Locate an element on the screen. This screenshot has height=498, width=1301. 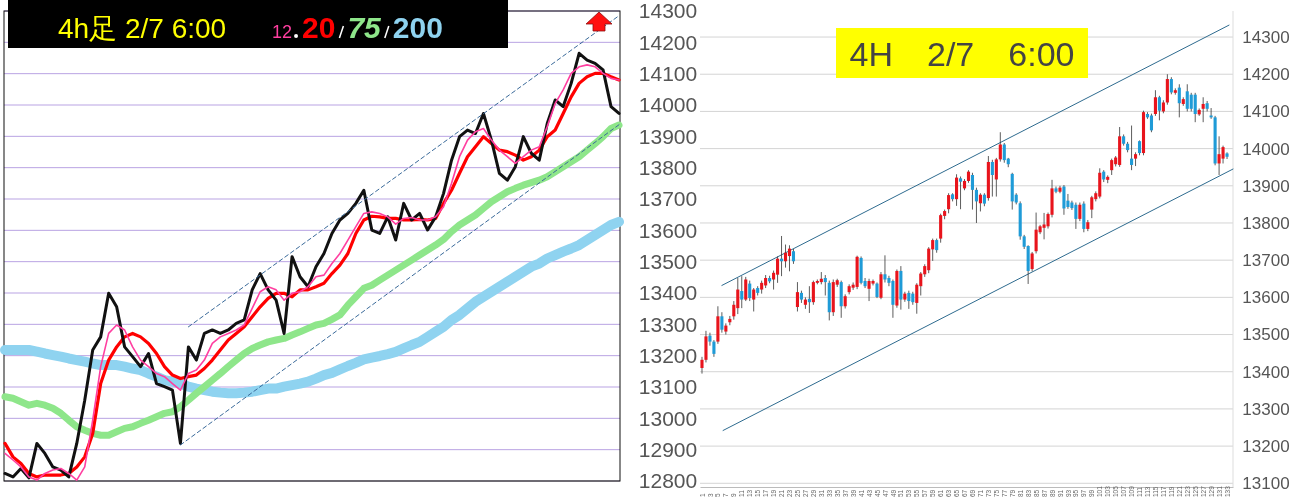
text: 75 is located at coordinates (365, 27).